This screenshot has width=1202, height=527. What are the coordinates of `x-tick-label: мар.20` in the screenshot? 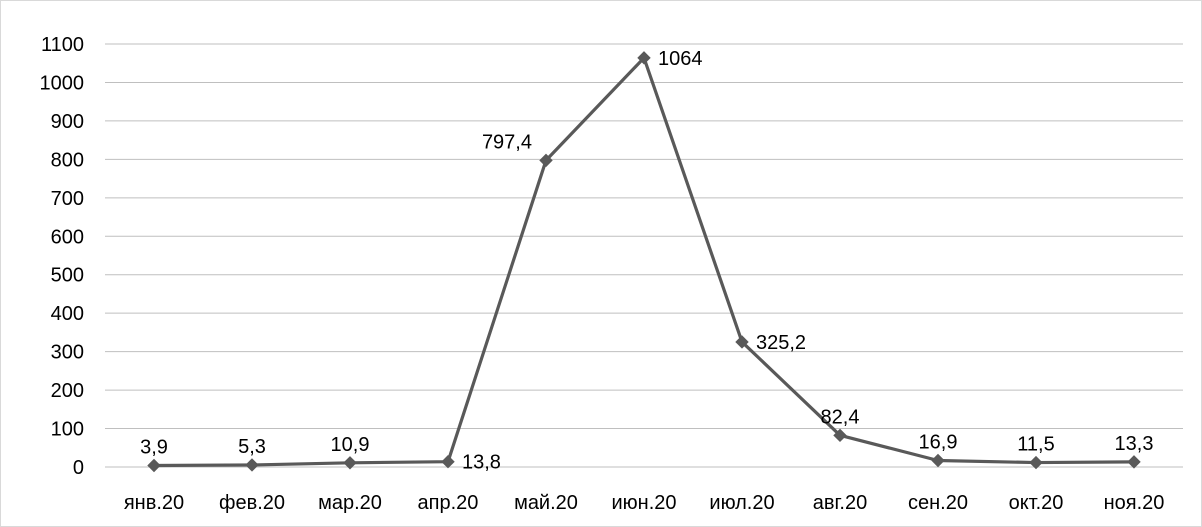 It's located at (350, 503).